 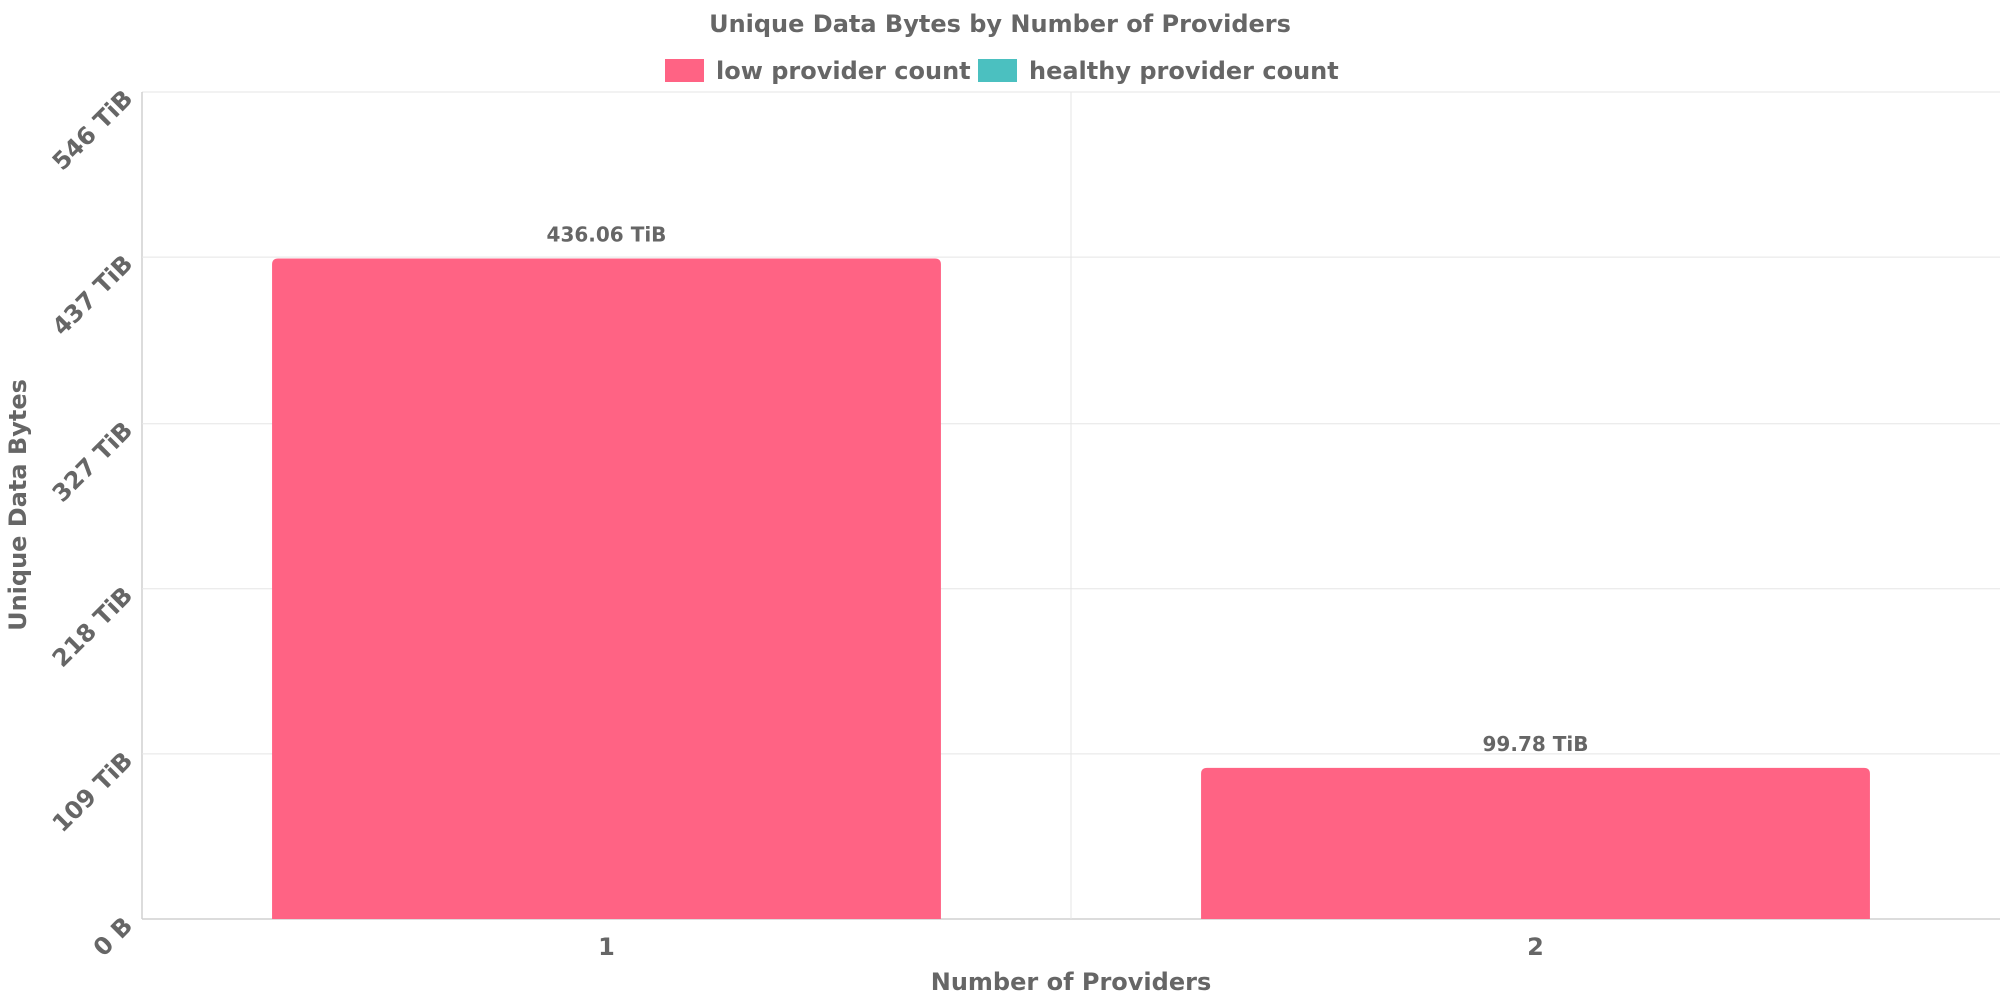 What do you see at coordinates (1535, 947) in the screenshot?
I see `x-tick-label: 2` at bounding box center [1535, 947].